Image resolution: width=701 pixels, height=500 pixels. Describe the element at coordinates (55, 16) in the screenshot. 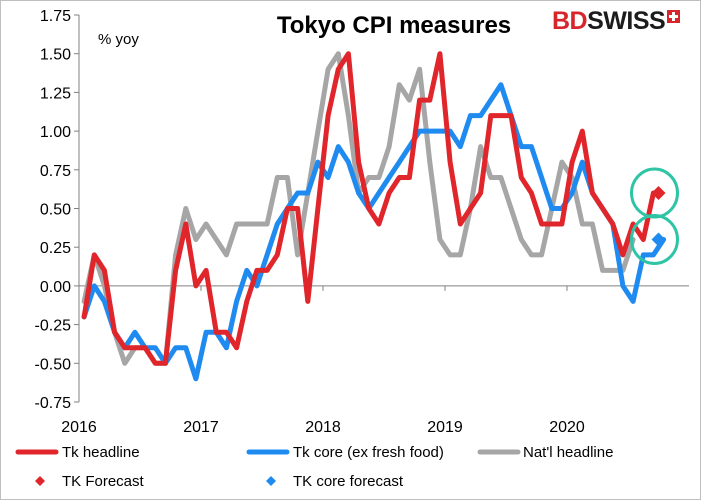

I see `y-tick-label: 1.75` at that location.